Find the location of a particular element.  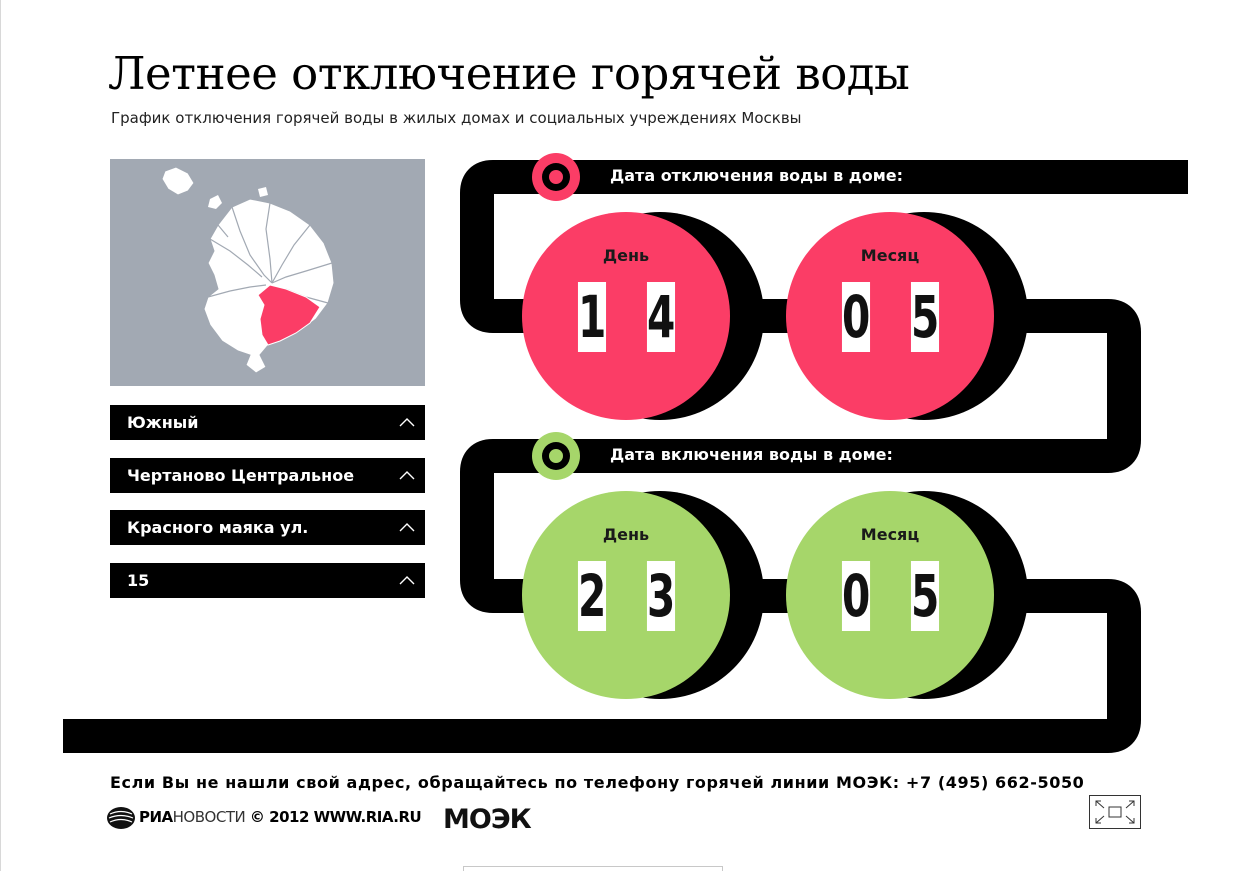

off-day-digit-1: 1 is located at coordinates (592, 317).